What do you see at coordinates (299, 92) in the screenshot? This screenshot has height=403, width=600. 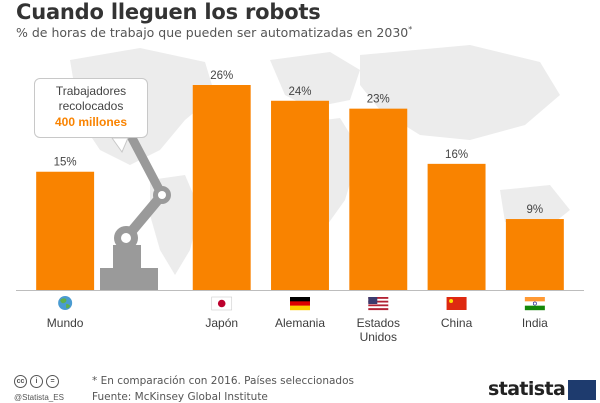 I see `value-label: 24%` at bounding box center [299, 92].